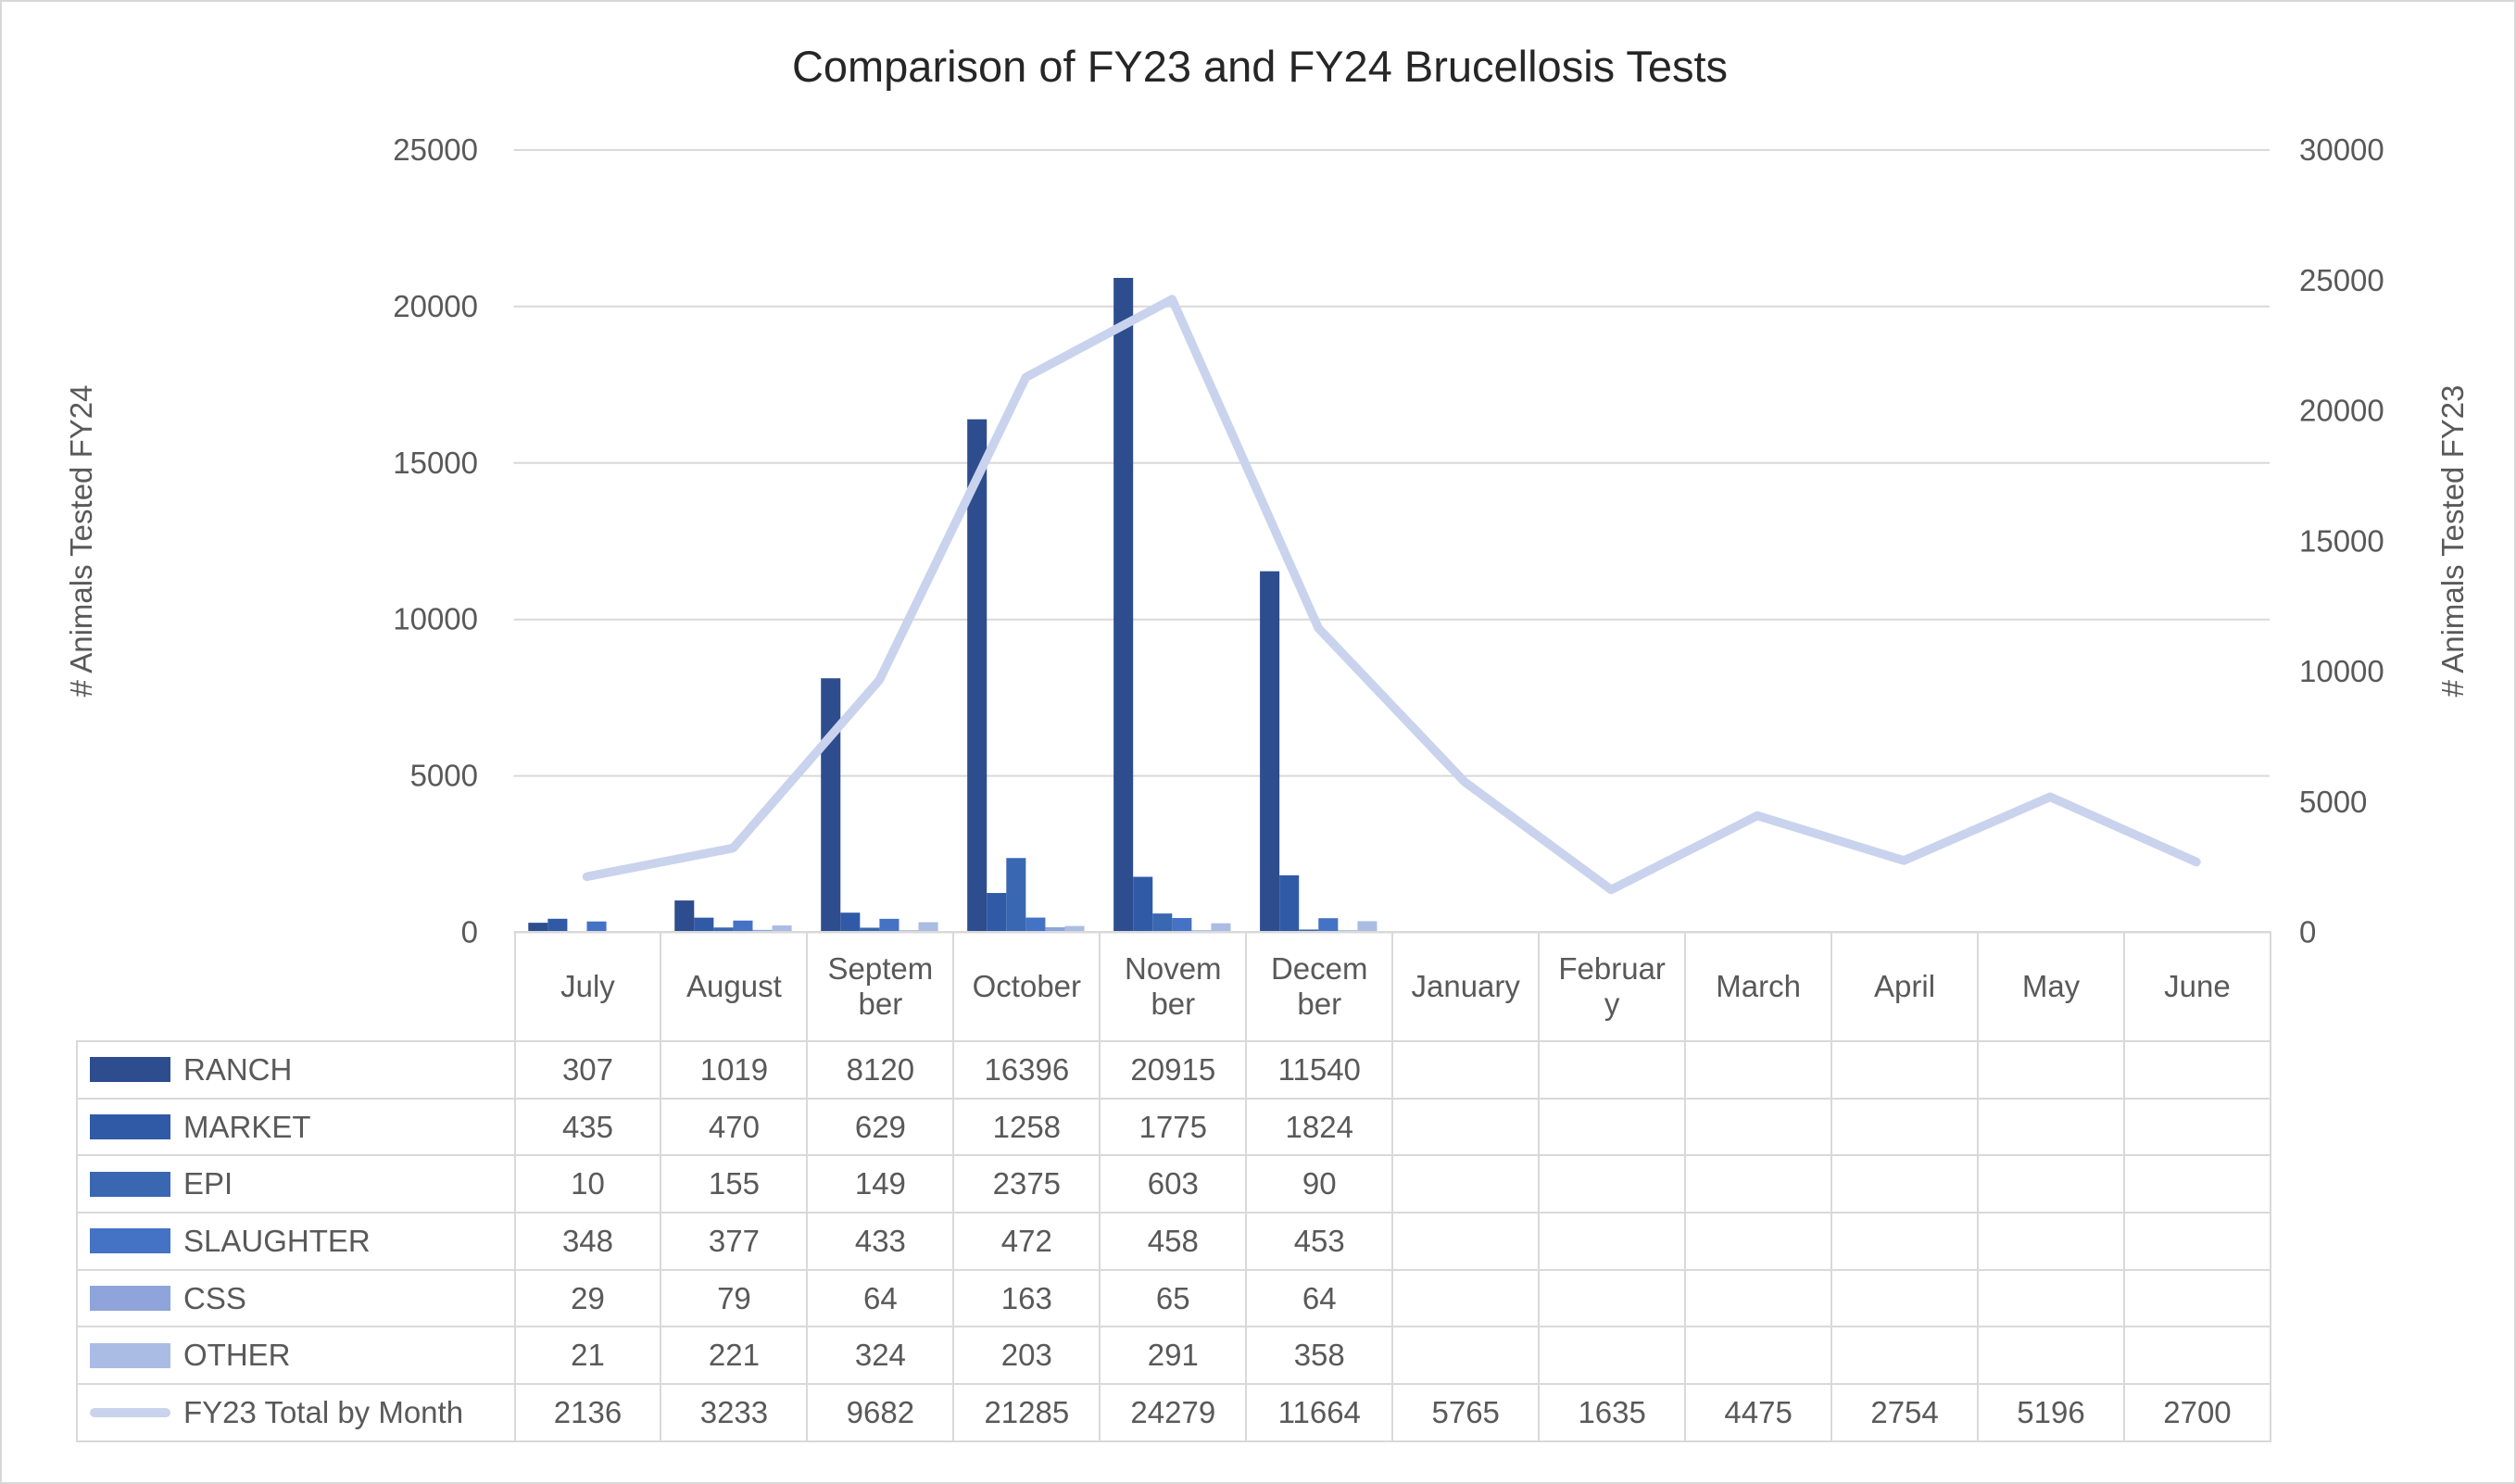 The height and width of the screenshot is (1484, 2516). What do you see at coordinates (1173, 1412) in the screenshot?
I see `cell-fy23-total-by-month-november: 24279` at bounding box center [1173, 1412].